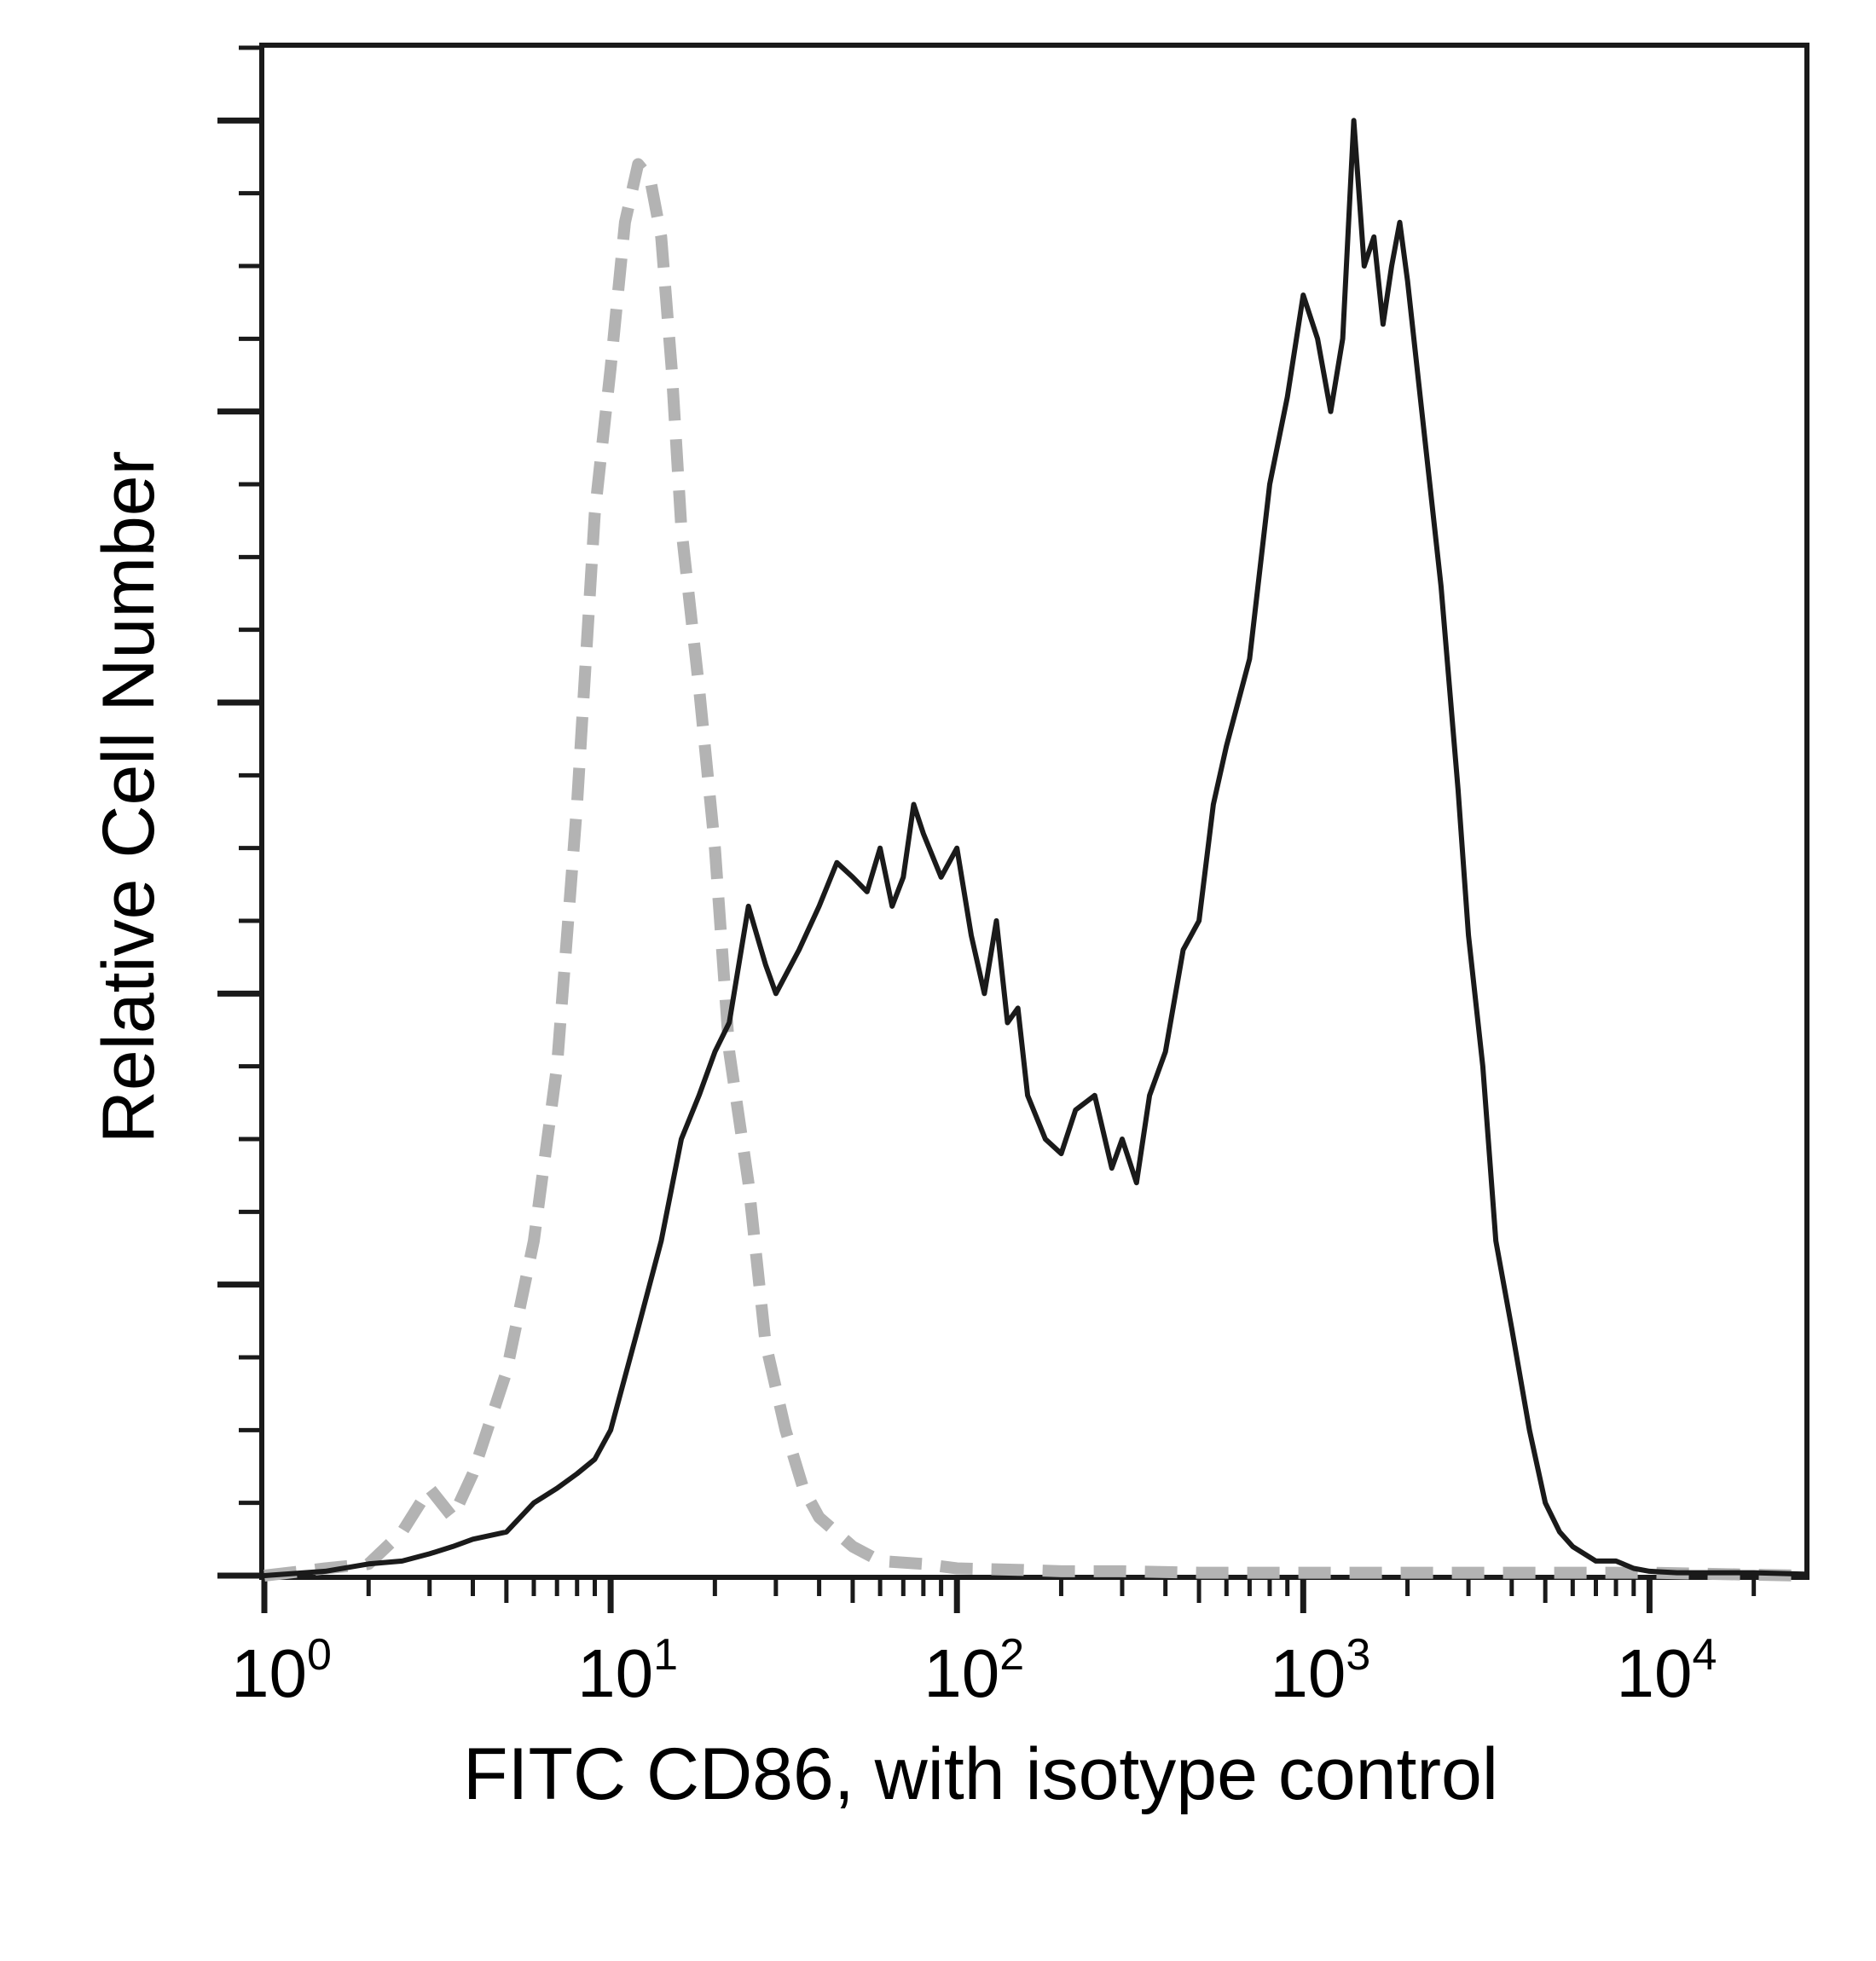 This screenshot has height=1961, width=1876. I want to click on x-tick-label: 10⁰, so click(282, 1670).